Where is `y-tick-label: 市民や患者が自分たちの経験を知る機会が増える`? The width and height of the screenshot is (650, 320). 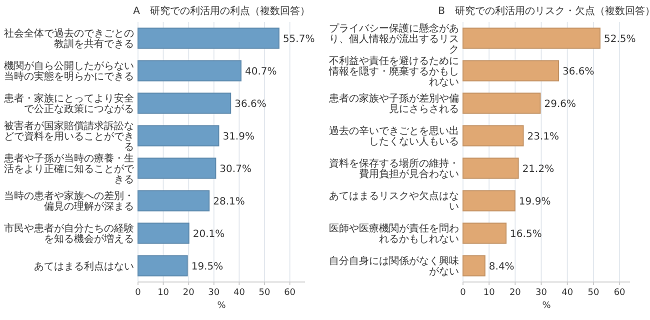 y-tick-label: 市民や患者が自分たちの経験を知る機会が増える is located at coordinates (69, 233).